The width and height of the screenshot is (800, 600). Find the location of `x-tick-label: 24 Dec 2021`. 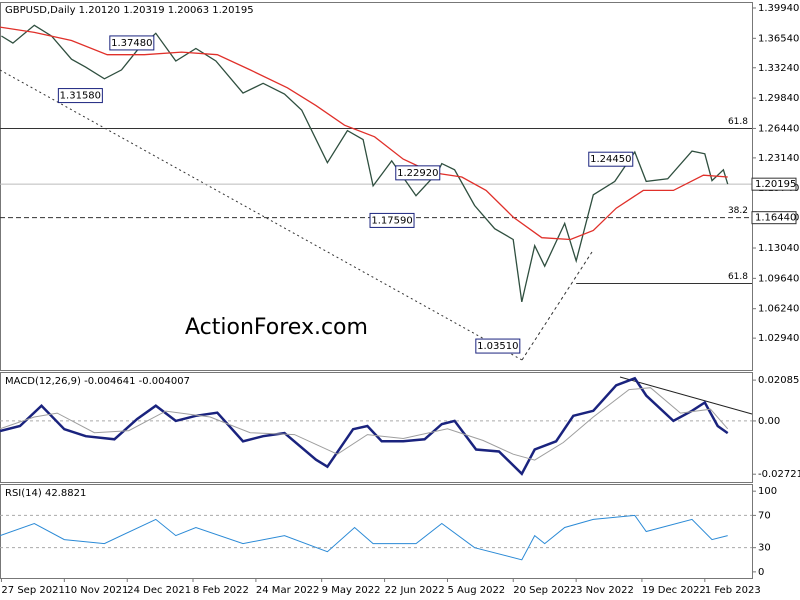

x-tick-label: 24 Dec 2021 is located at coordinates (159, 590).